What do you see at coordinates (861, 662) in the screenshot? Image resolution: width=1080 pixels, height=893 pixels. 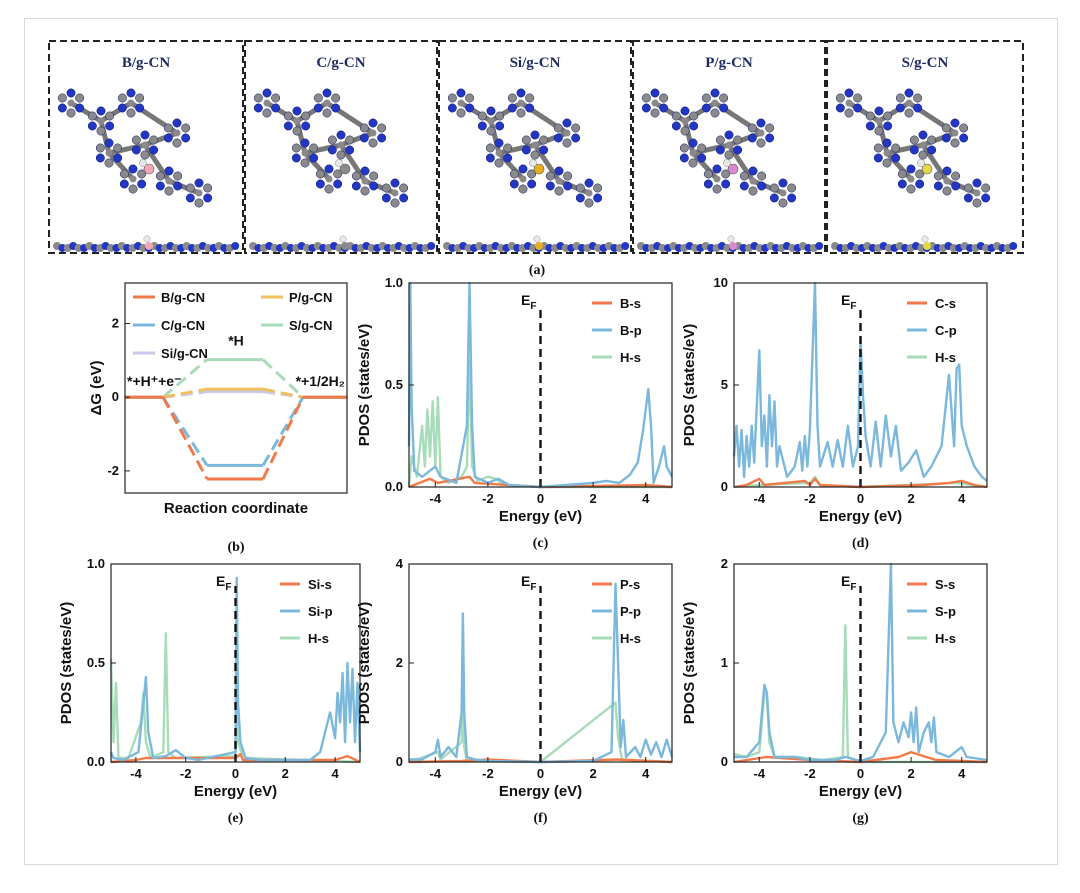 I see `pdos-line-S-p` at bounding box center [861, 662].